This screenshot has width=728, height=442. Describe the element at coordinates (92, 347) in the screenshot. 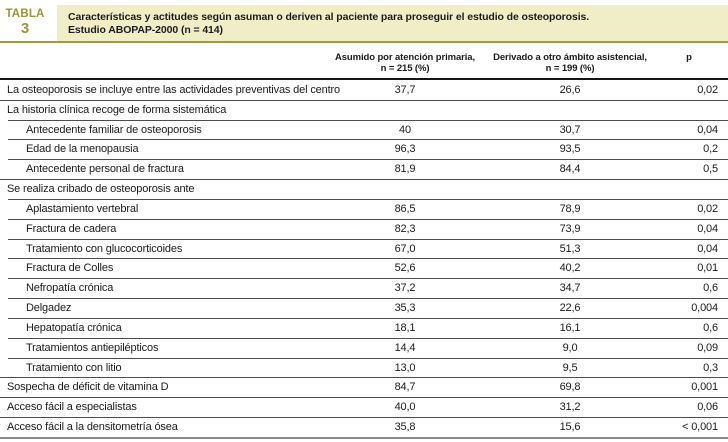

I see `row-label: Tratamientos antiepilépticos` at that location.